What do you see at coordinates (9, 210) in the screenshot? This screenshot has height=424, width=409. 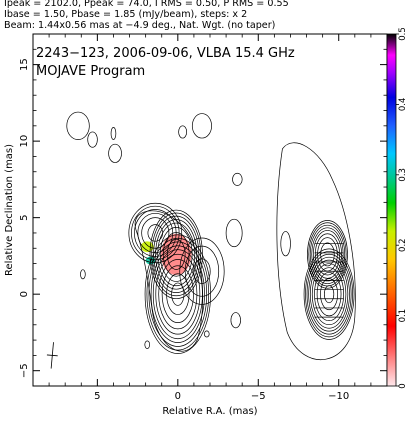 I see `y-axis-label: Relative Declination (mas)` at bounding box center [9, 210].